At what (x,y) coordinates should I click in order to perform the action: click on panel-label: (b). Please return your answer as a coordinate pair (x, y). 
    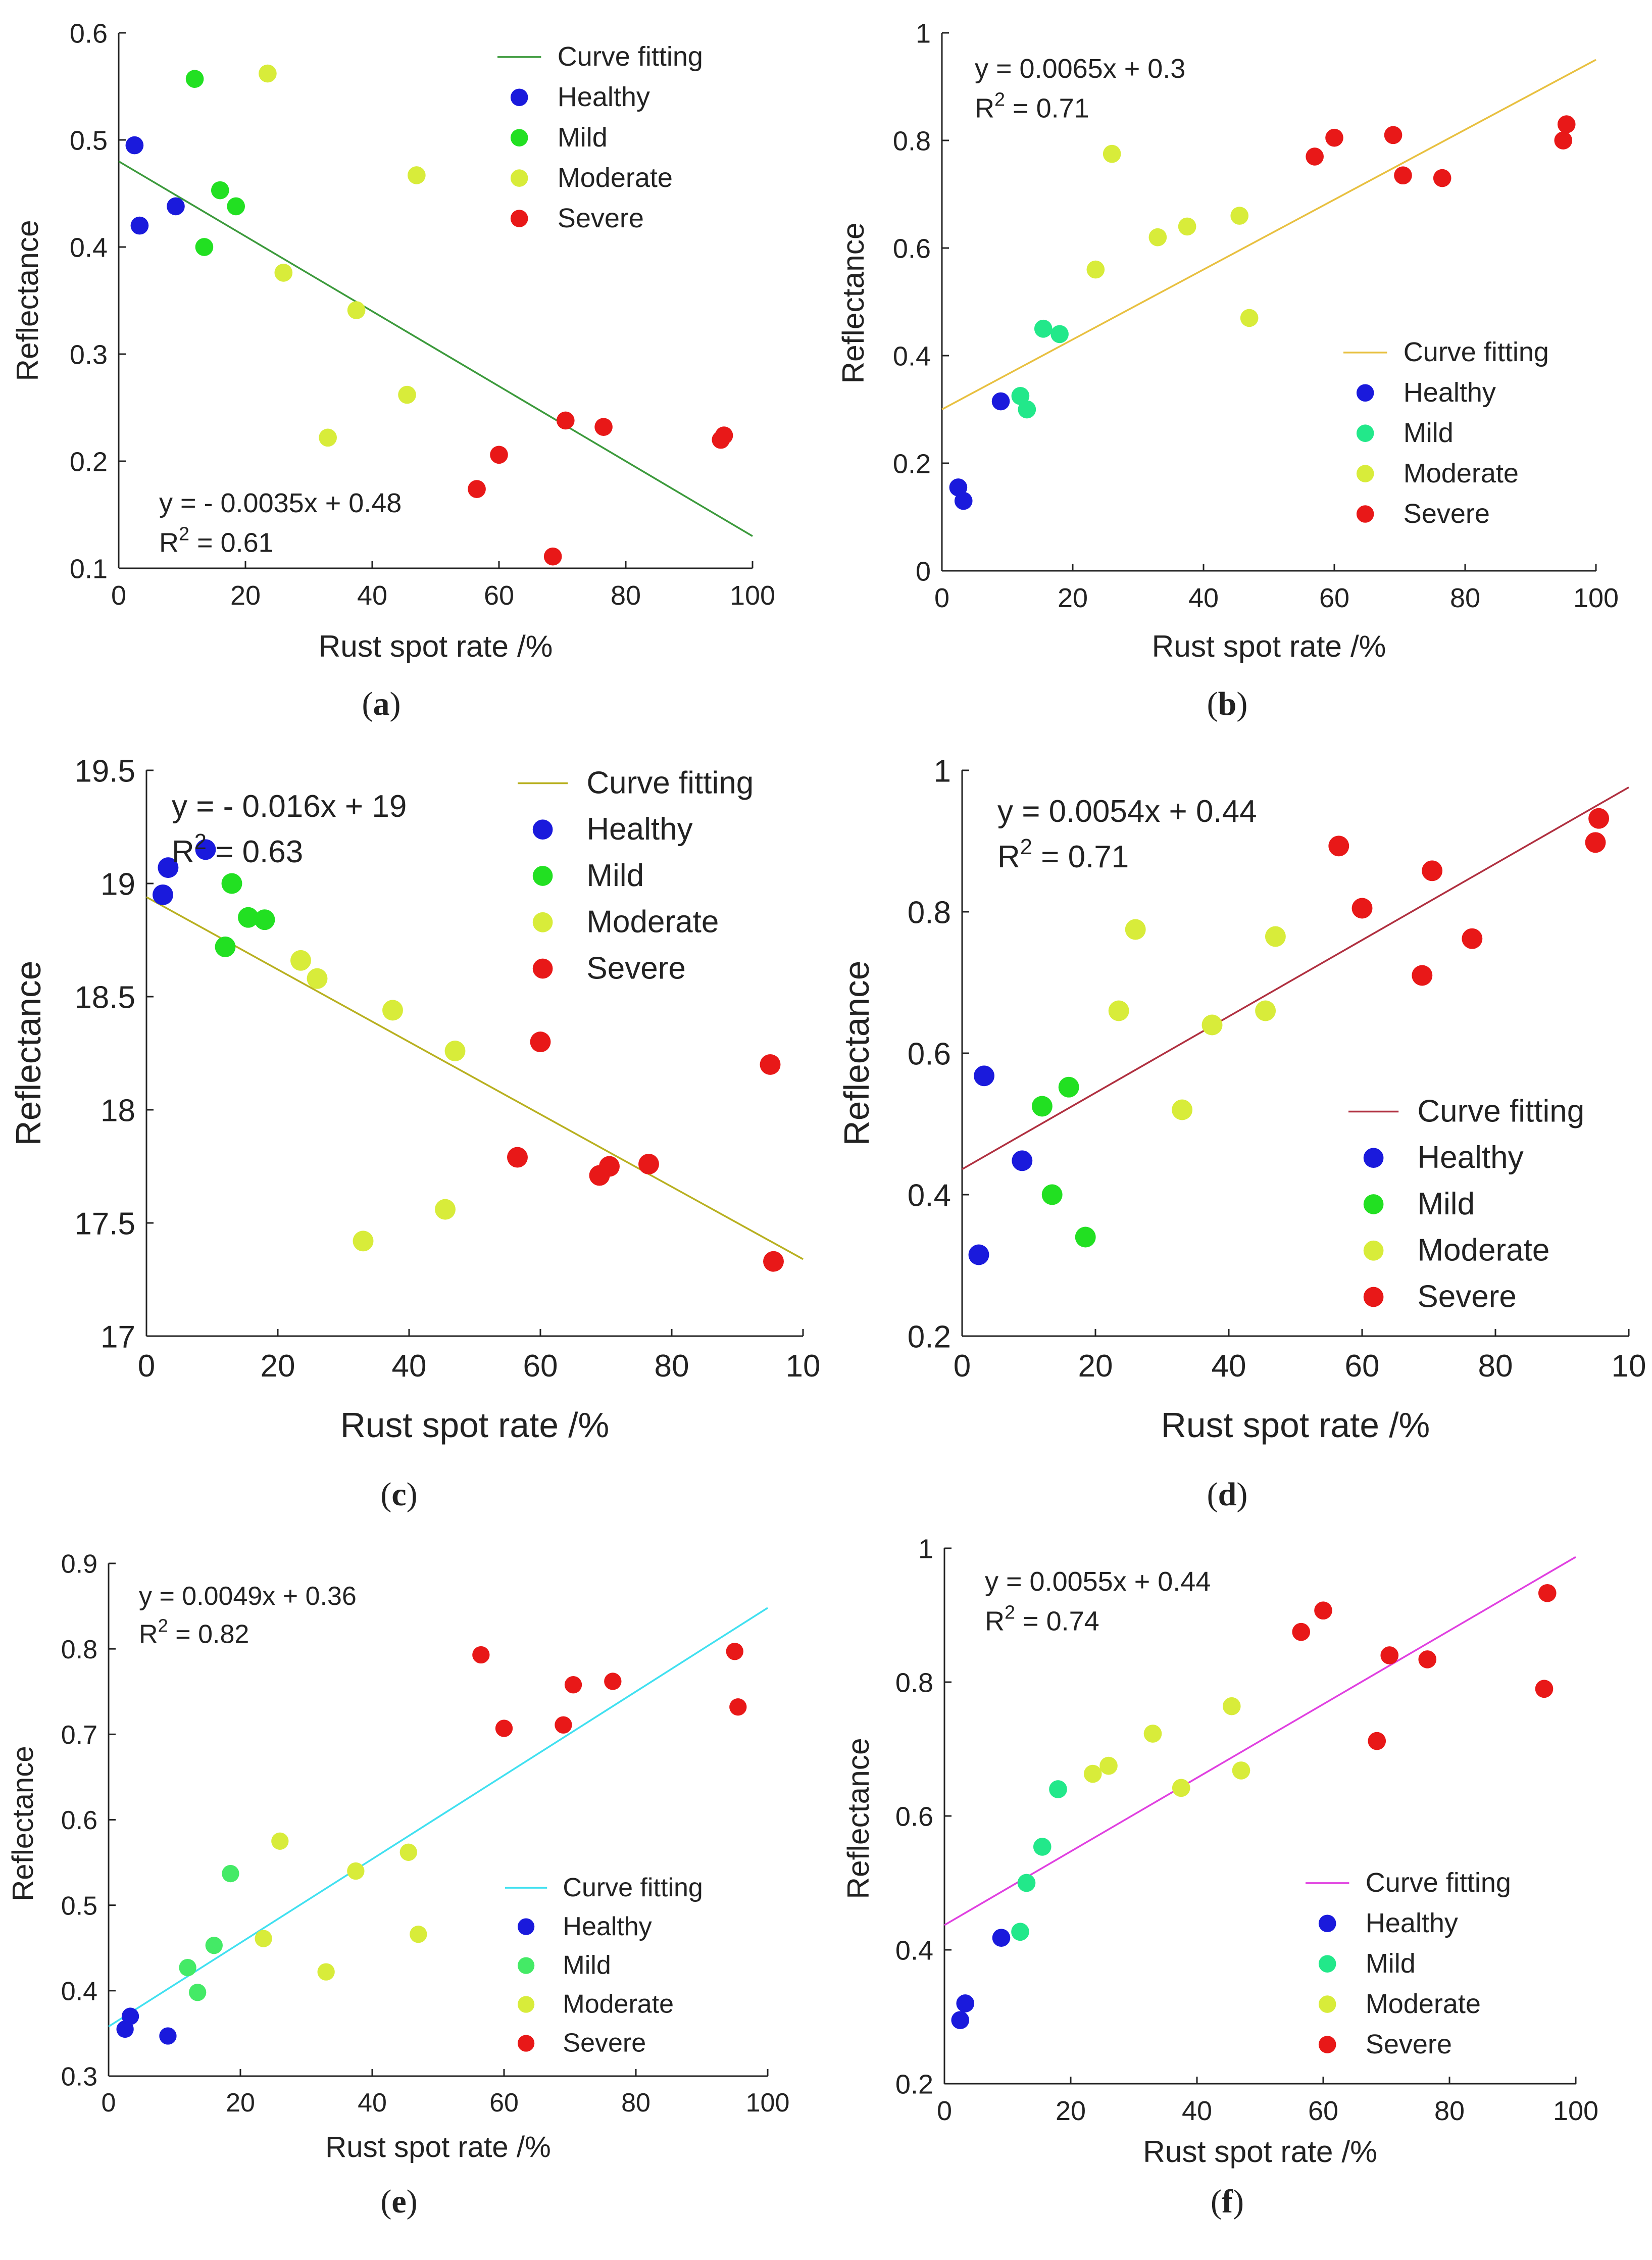
    Looking at the image, I should click on (1228, 703).